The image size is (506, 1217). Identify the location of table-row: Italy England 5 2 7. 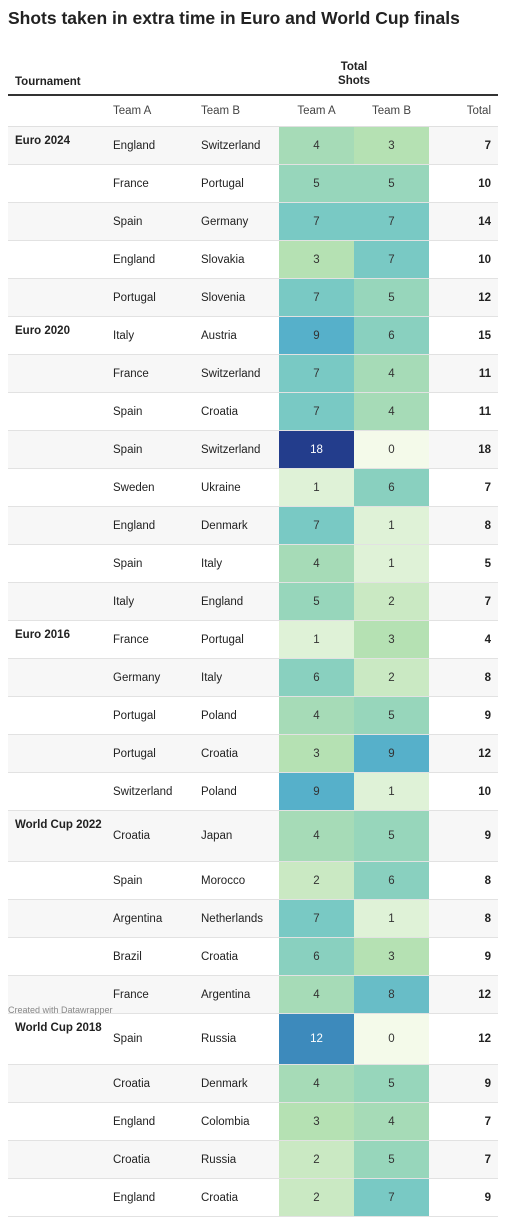
(253, 601).